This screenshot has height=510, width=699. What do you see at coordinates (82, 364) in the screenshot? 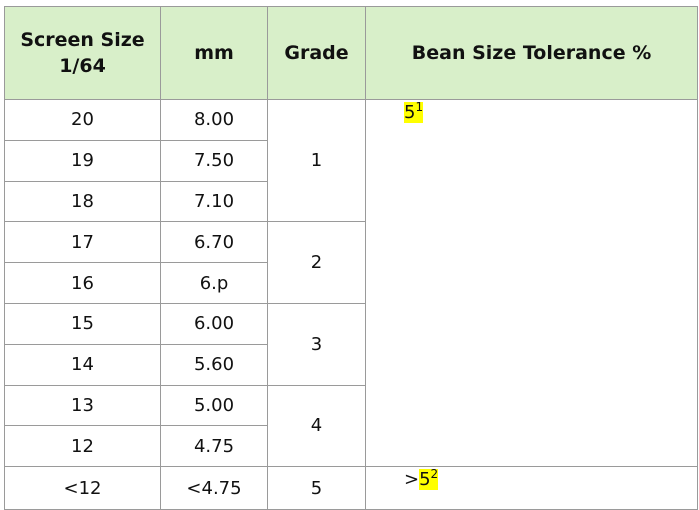
I see `screen-size-cell: 14` at bounding box center [82, 364].